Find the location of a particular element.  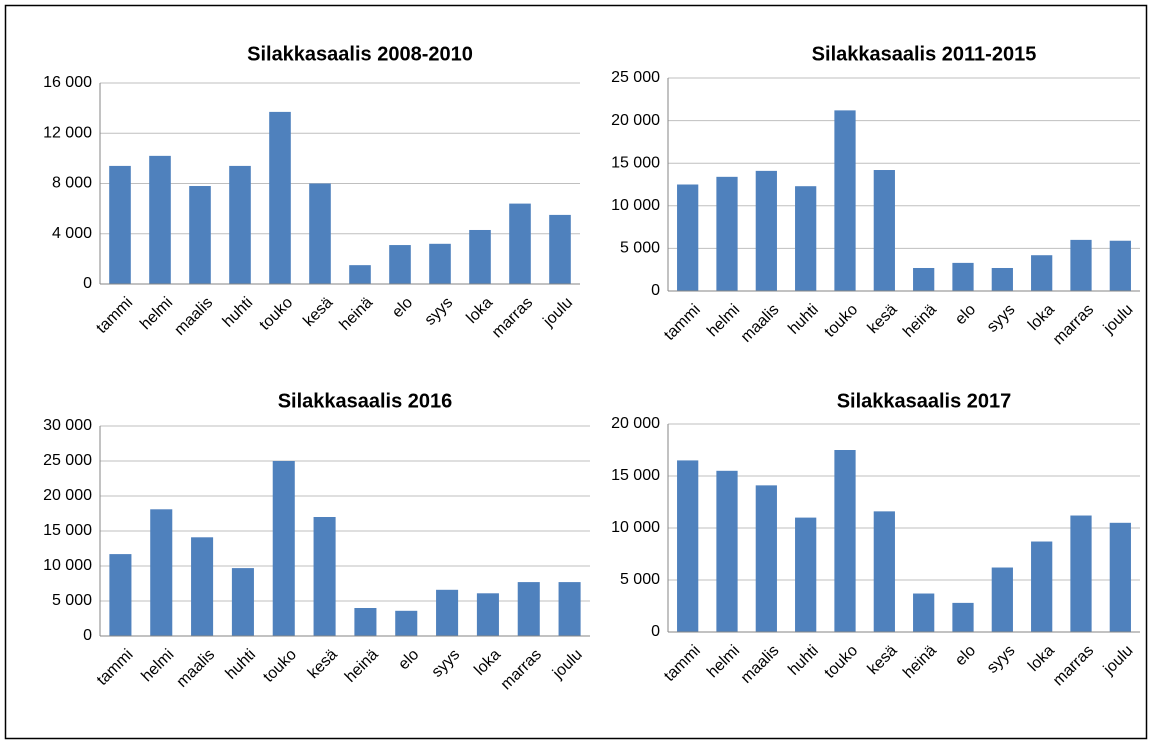

chart-title: Silakkasaalis 2016 is located at coordinates (365, 401).